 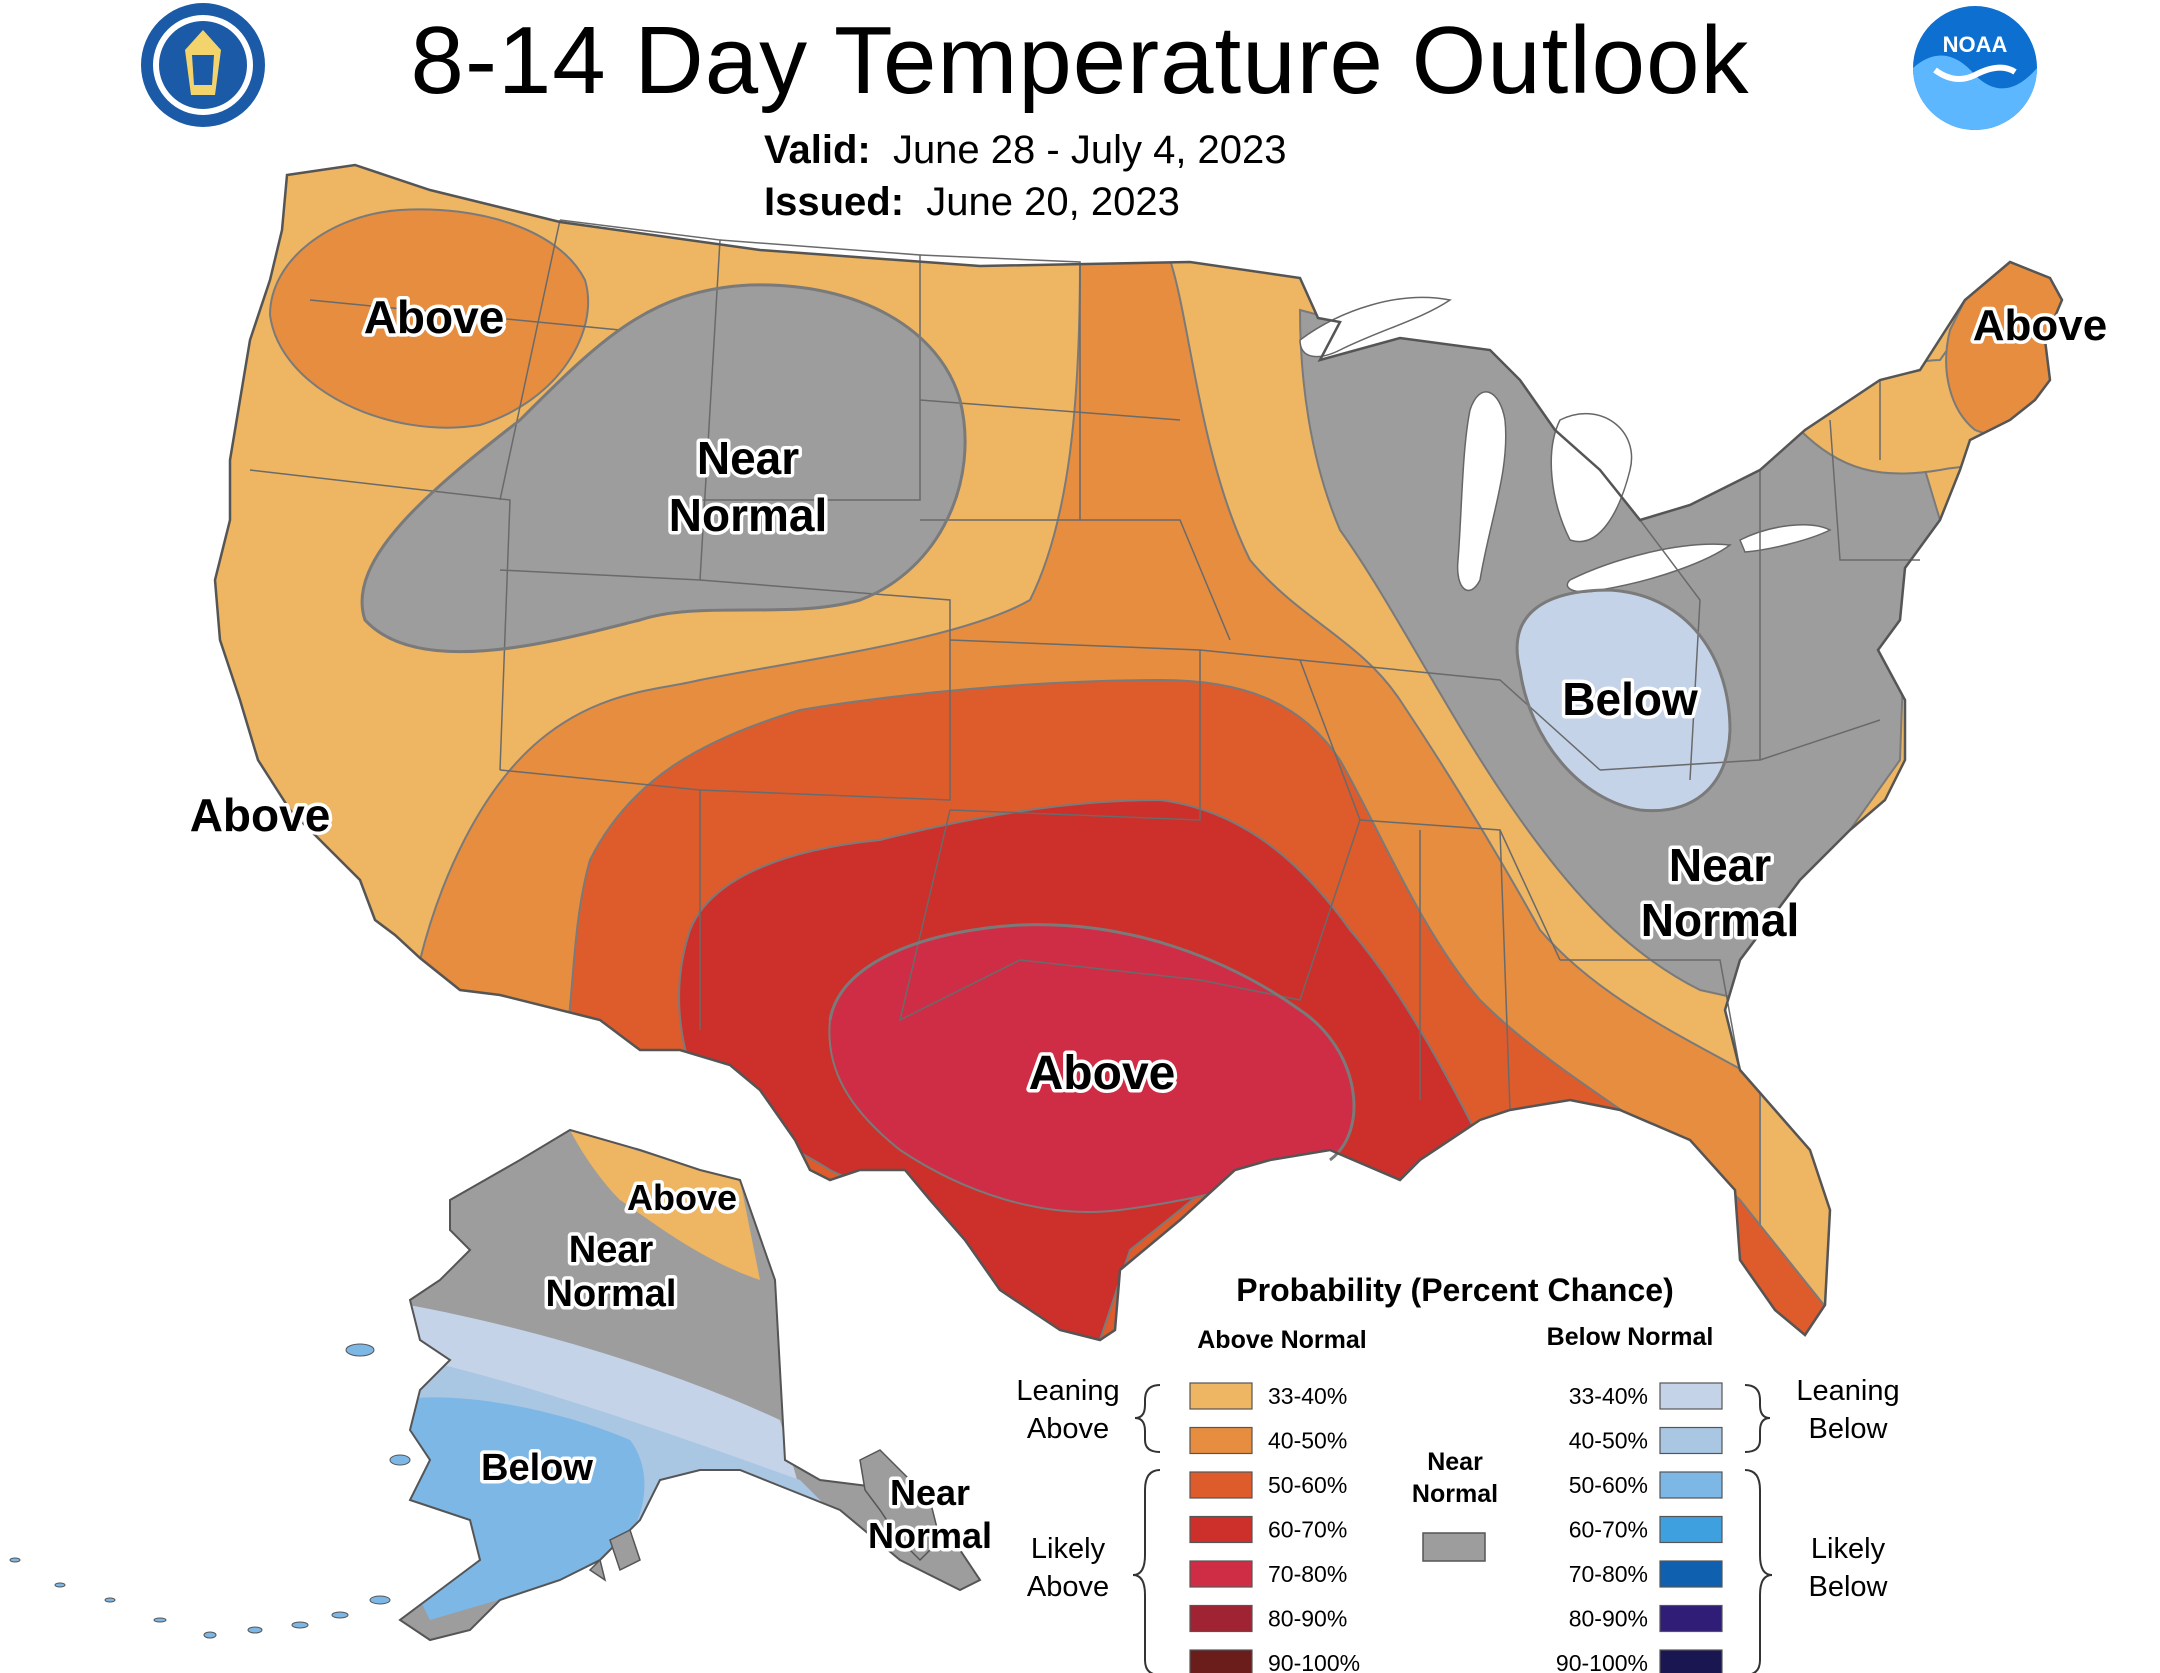 What do you see at coordinates (1975, 44) in the screenshot?
I see `noaa-logo-text: NOAA` at bounding box center [1975, 44].